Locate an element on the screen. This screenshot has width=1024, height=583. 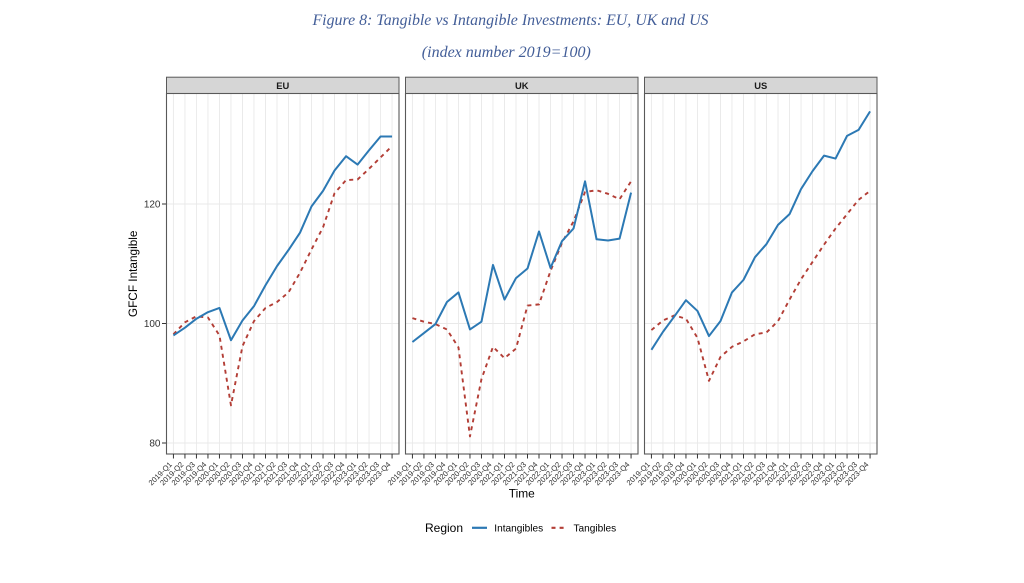
svg-text: 100 is located at coordinates (152, 324).